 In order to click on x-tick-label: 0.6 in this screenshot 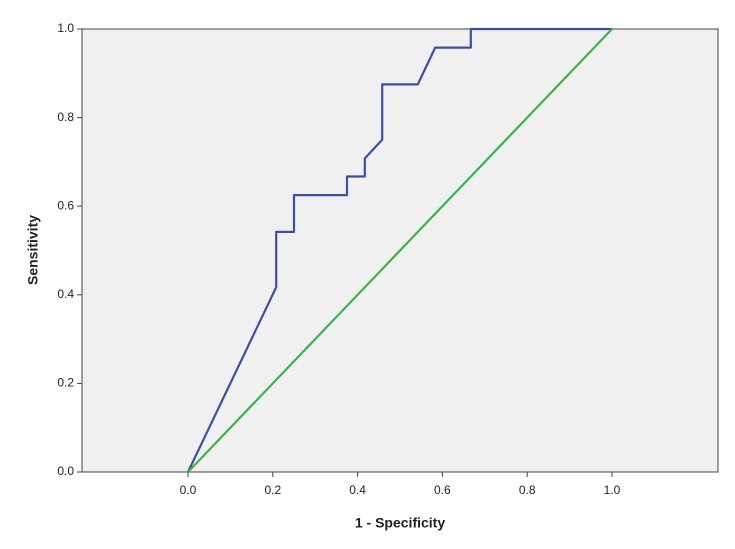, I will do `click(442, 490)`.